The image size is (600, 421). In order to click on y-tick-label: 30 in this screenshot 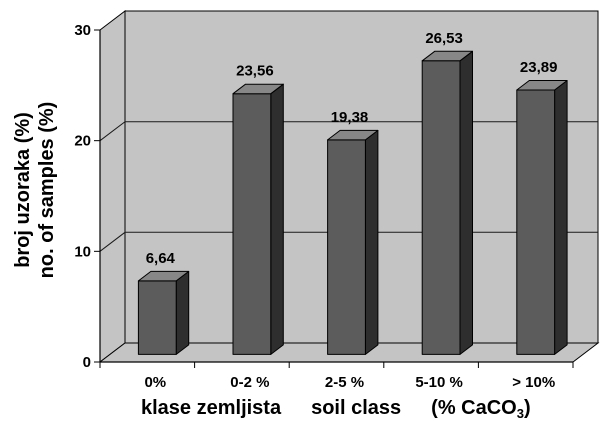, I will do `click(82, 30)`.